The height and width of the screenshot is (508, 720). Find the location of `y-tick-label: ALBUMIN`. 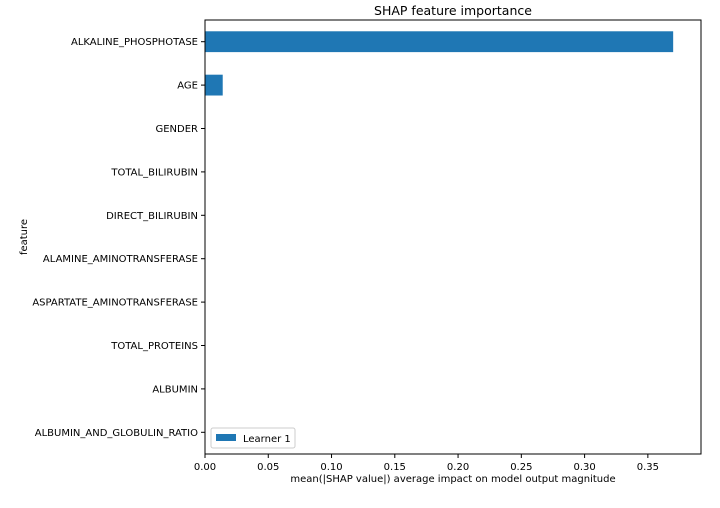

y-tick-label: ALBUMIN is located at coordinates (175, 389).